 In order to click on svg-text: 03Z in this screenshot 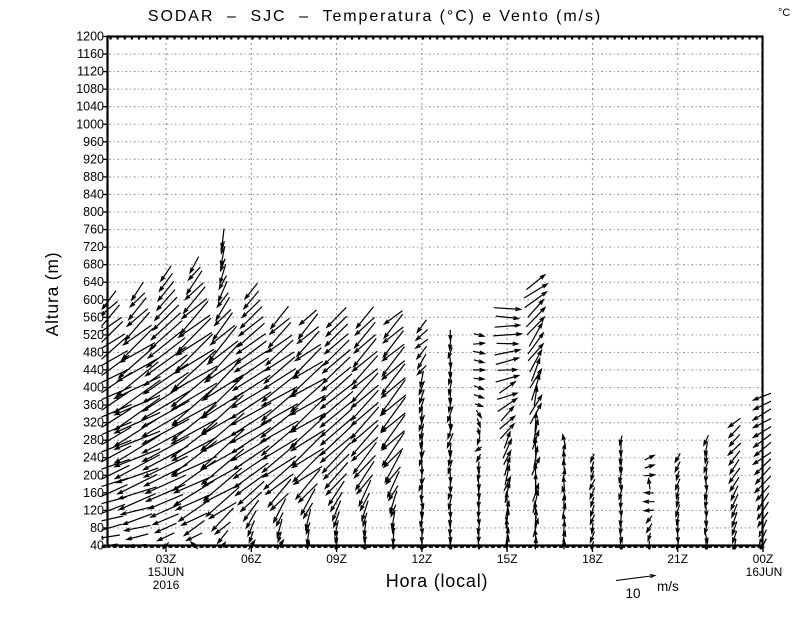, I will do `click(166, 559)`.